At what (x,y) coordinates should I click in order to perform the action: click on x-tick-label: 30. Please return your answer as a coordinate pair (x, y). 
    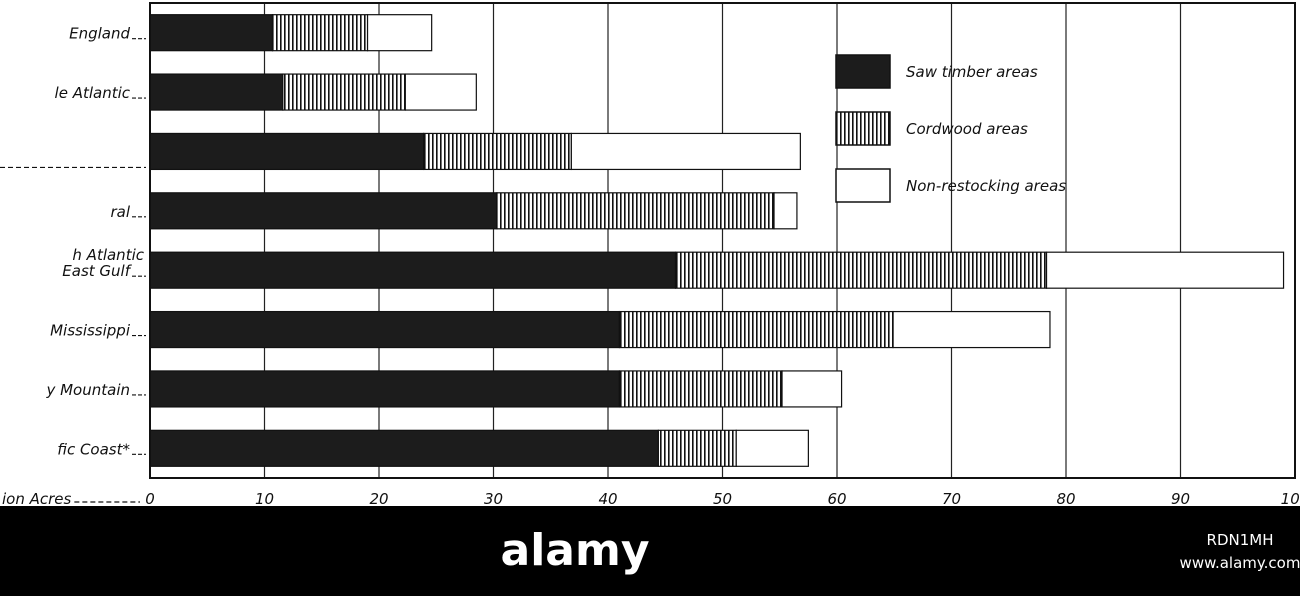
    Looking at the image, I should click on (493, 499).